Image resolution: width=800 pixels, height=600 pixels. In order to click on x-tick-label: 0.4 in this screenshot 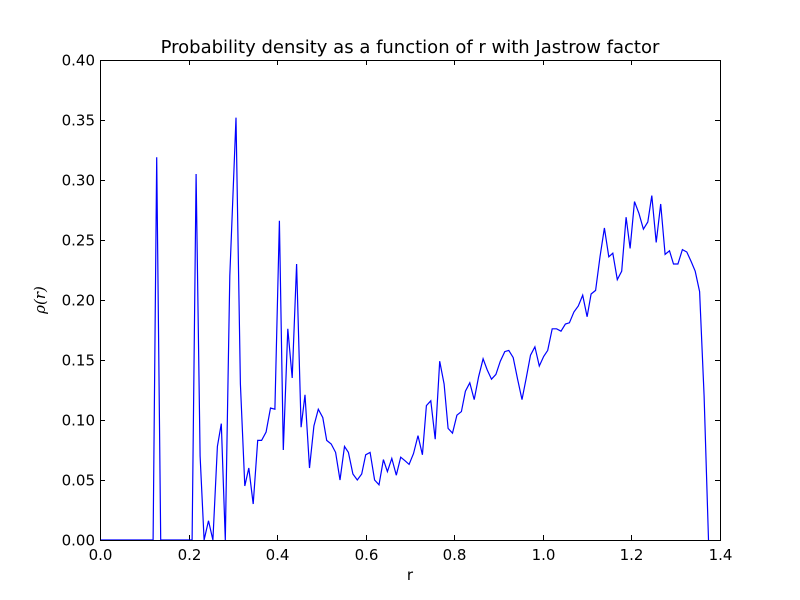, I will do `click(278, 555)`.